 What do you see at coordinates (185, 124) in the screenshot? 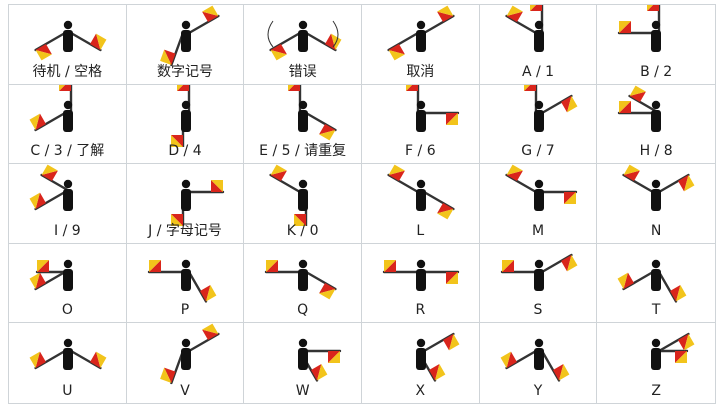
I see `signal-cell: D / 4` at bounding box center [185, 124].